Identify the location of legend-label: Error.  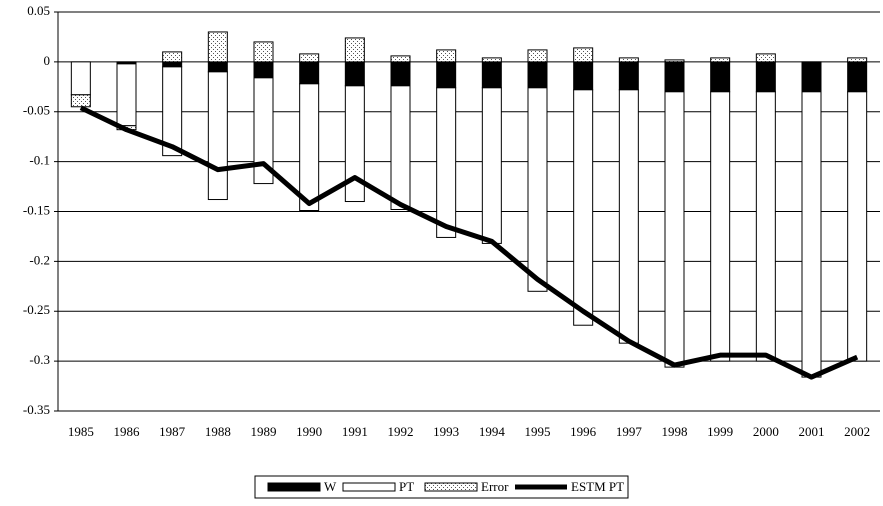
(495, 486).